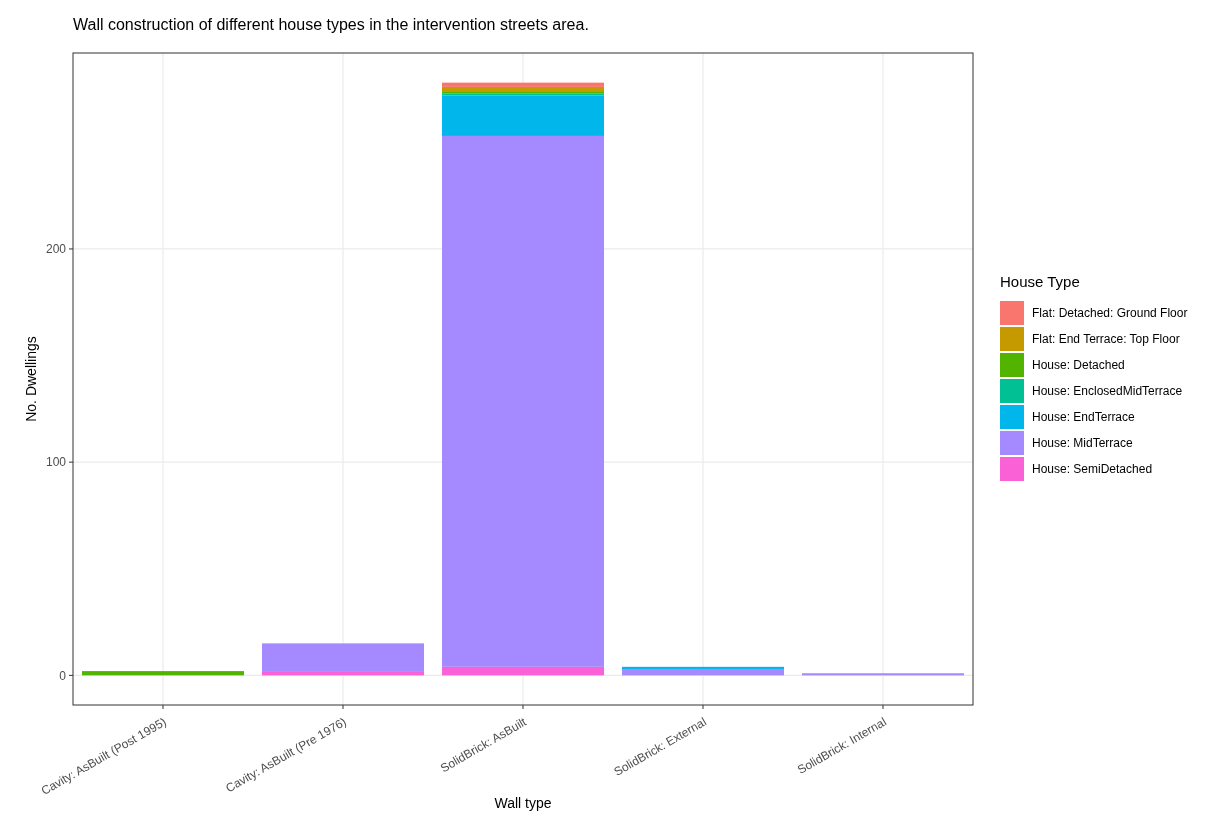 Image resolution: width=1210 pixels, height=819 pixels. I want to click on legend-label: House: EnclosedMidTerrace, so click(1107, 391).